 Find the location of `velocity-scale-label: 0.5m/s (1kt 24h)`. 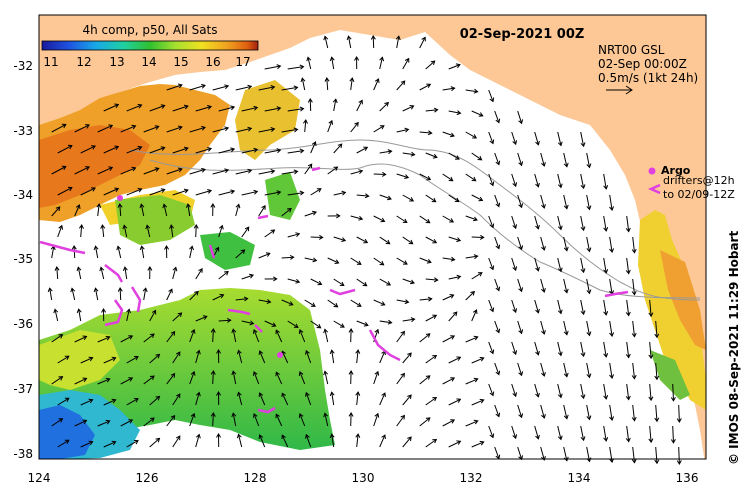

velocity-scale-label: 0.5m/s (1kt 24h) is located at coordinates (648, 78).